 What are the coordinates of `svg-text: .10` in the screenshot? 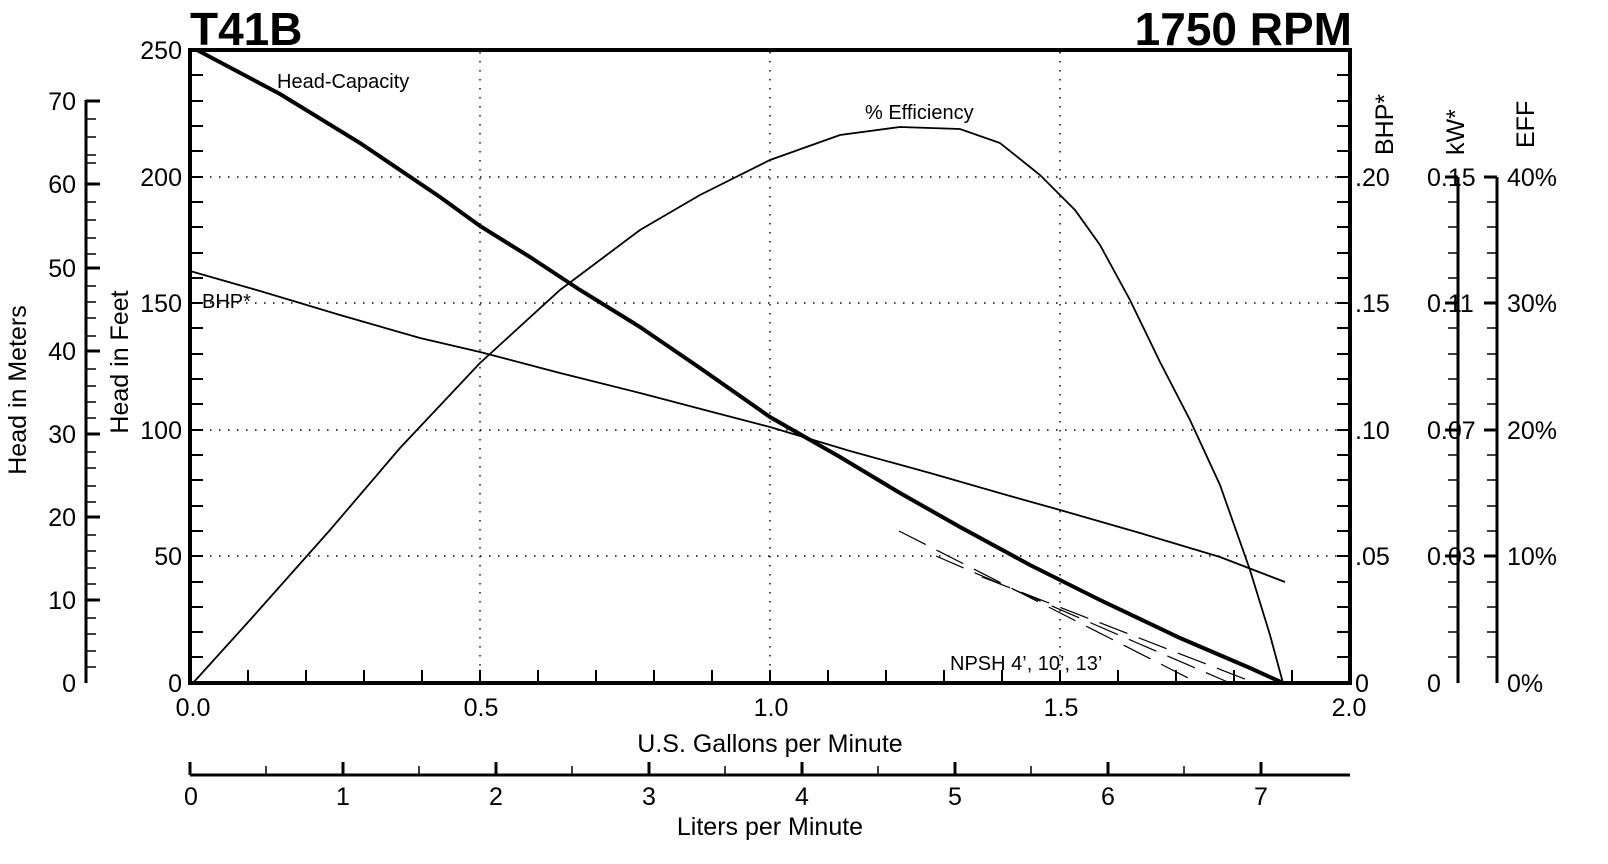 It's located at (1372, 431).